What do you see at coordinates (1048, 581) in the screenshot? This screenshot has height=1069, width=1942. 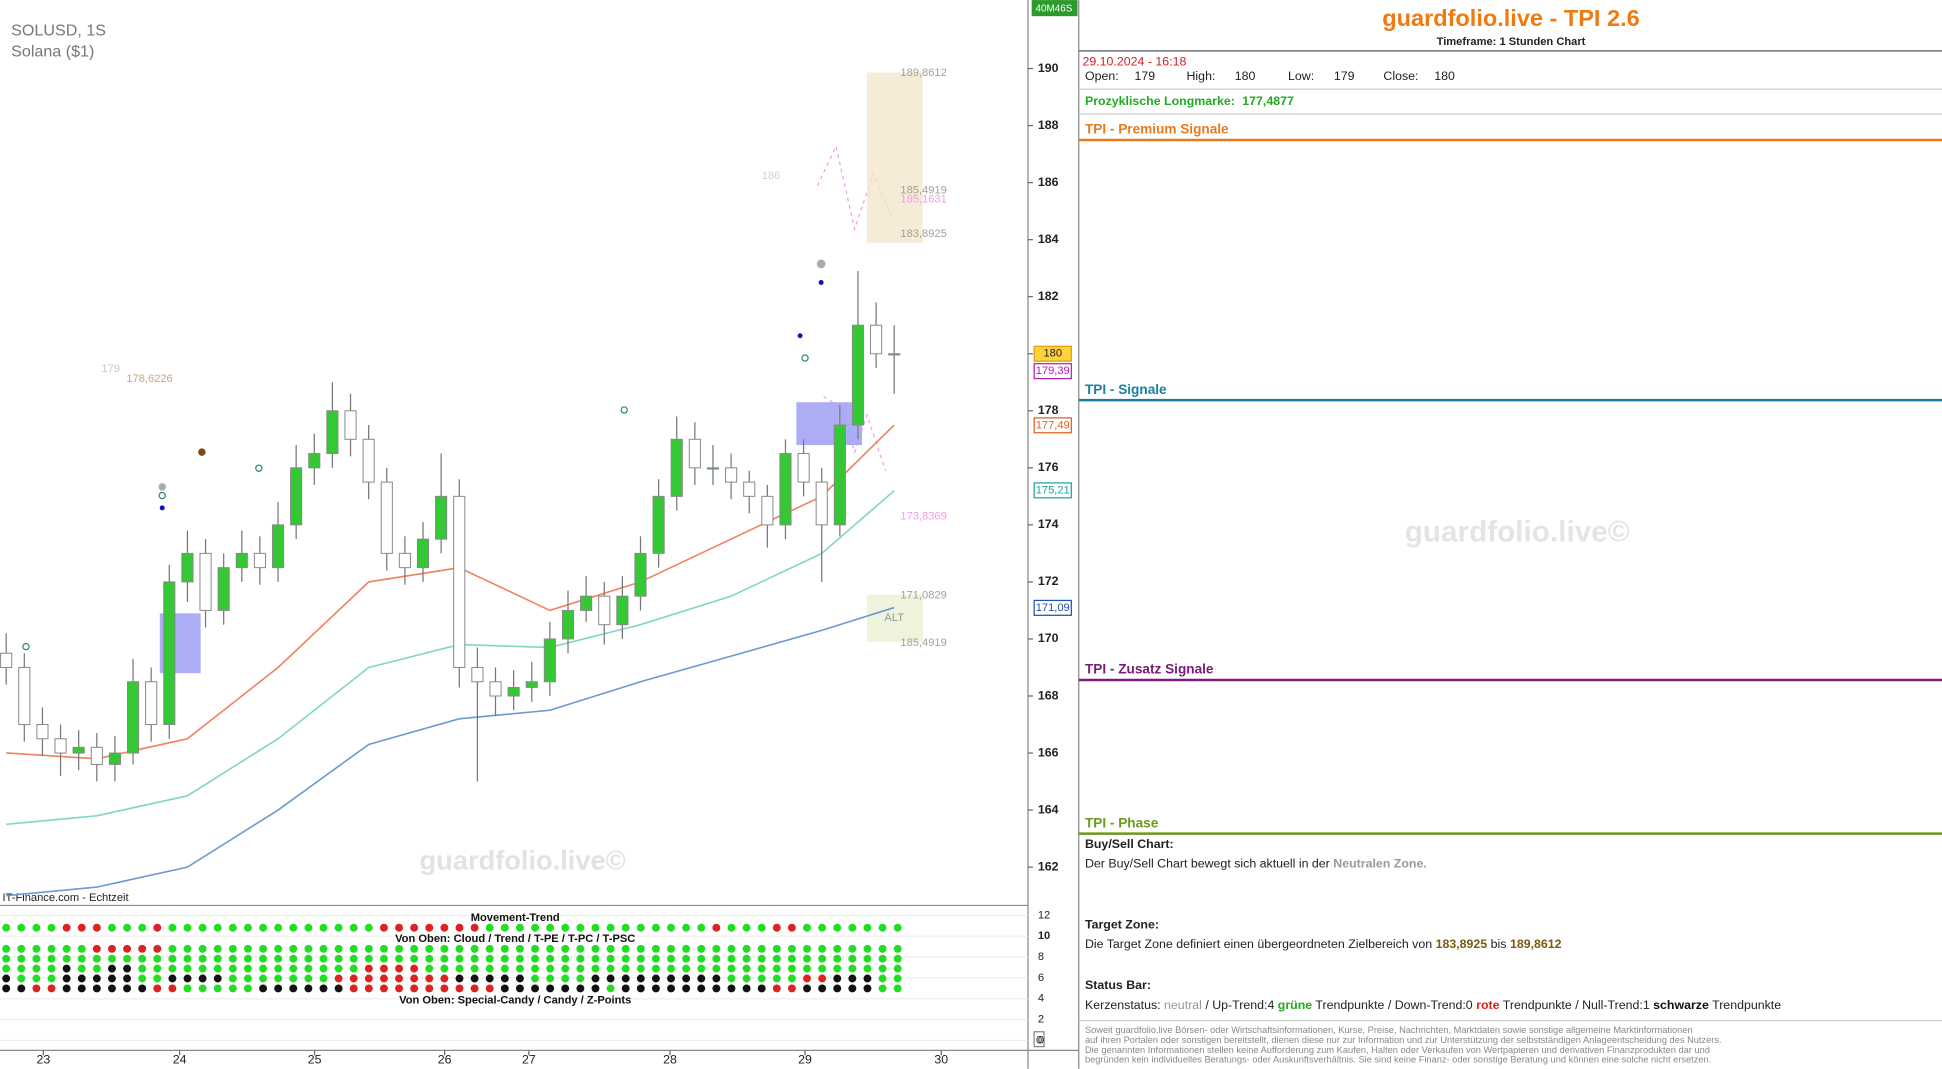 I see `y-tick-label: 172` at bounding box center [1048, 581].